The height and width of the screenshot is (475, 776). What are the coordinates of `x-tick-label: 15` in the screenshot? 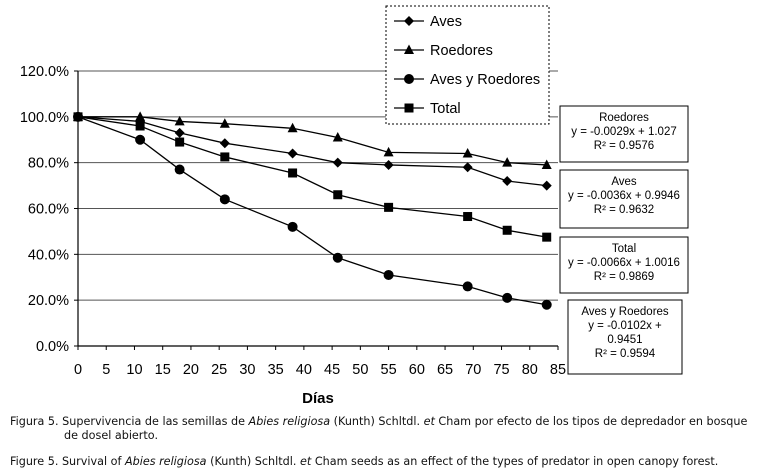 It's located at (163, 370).